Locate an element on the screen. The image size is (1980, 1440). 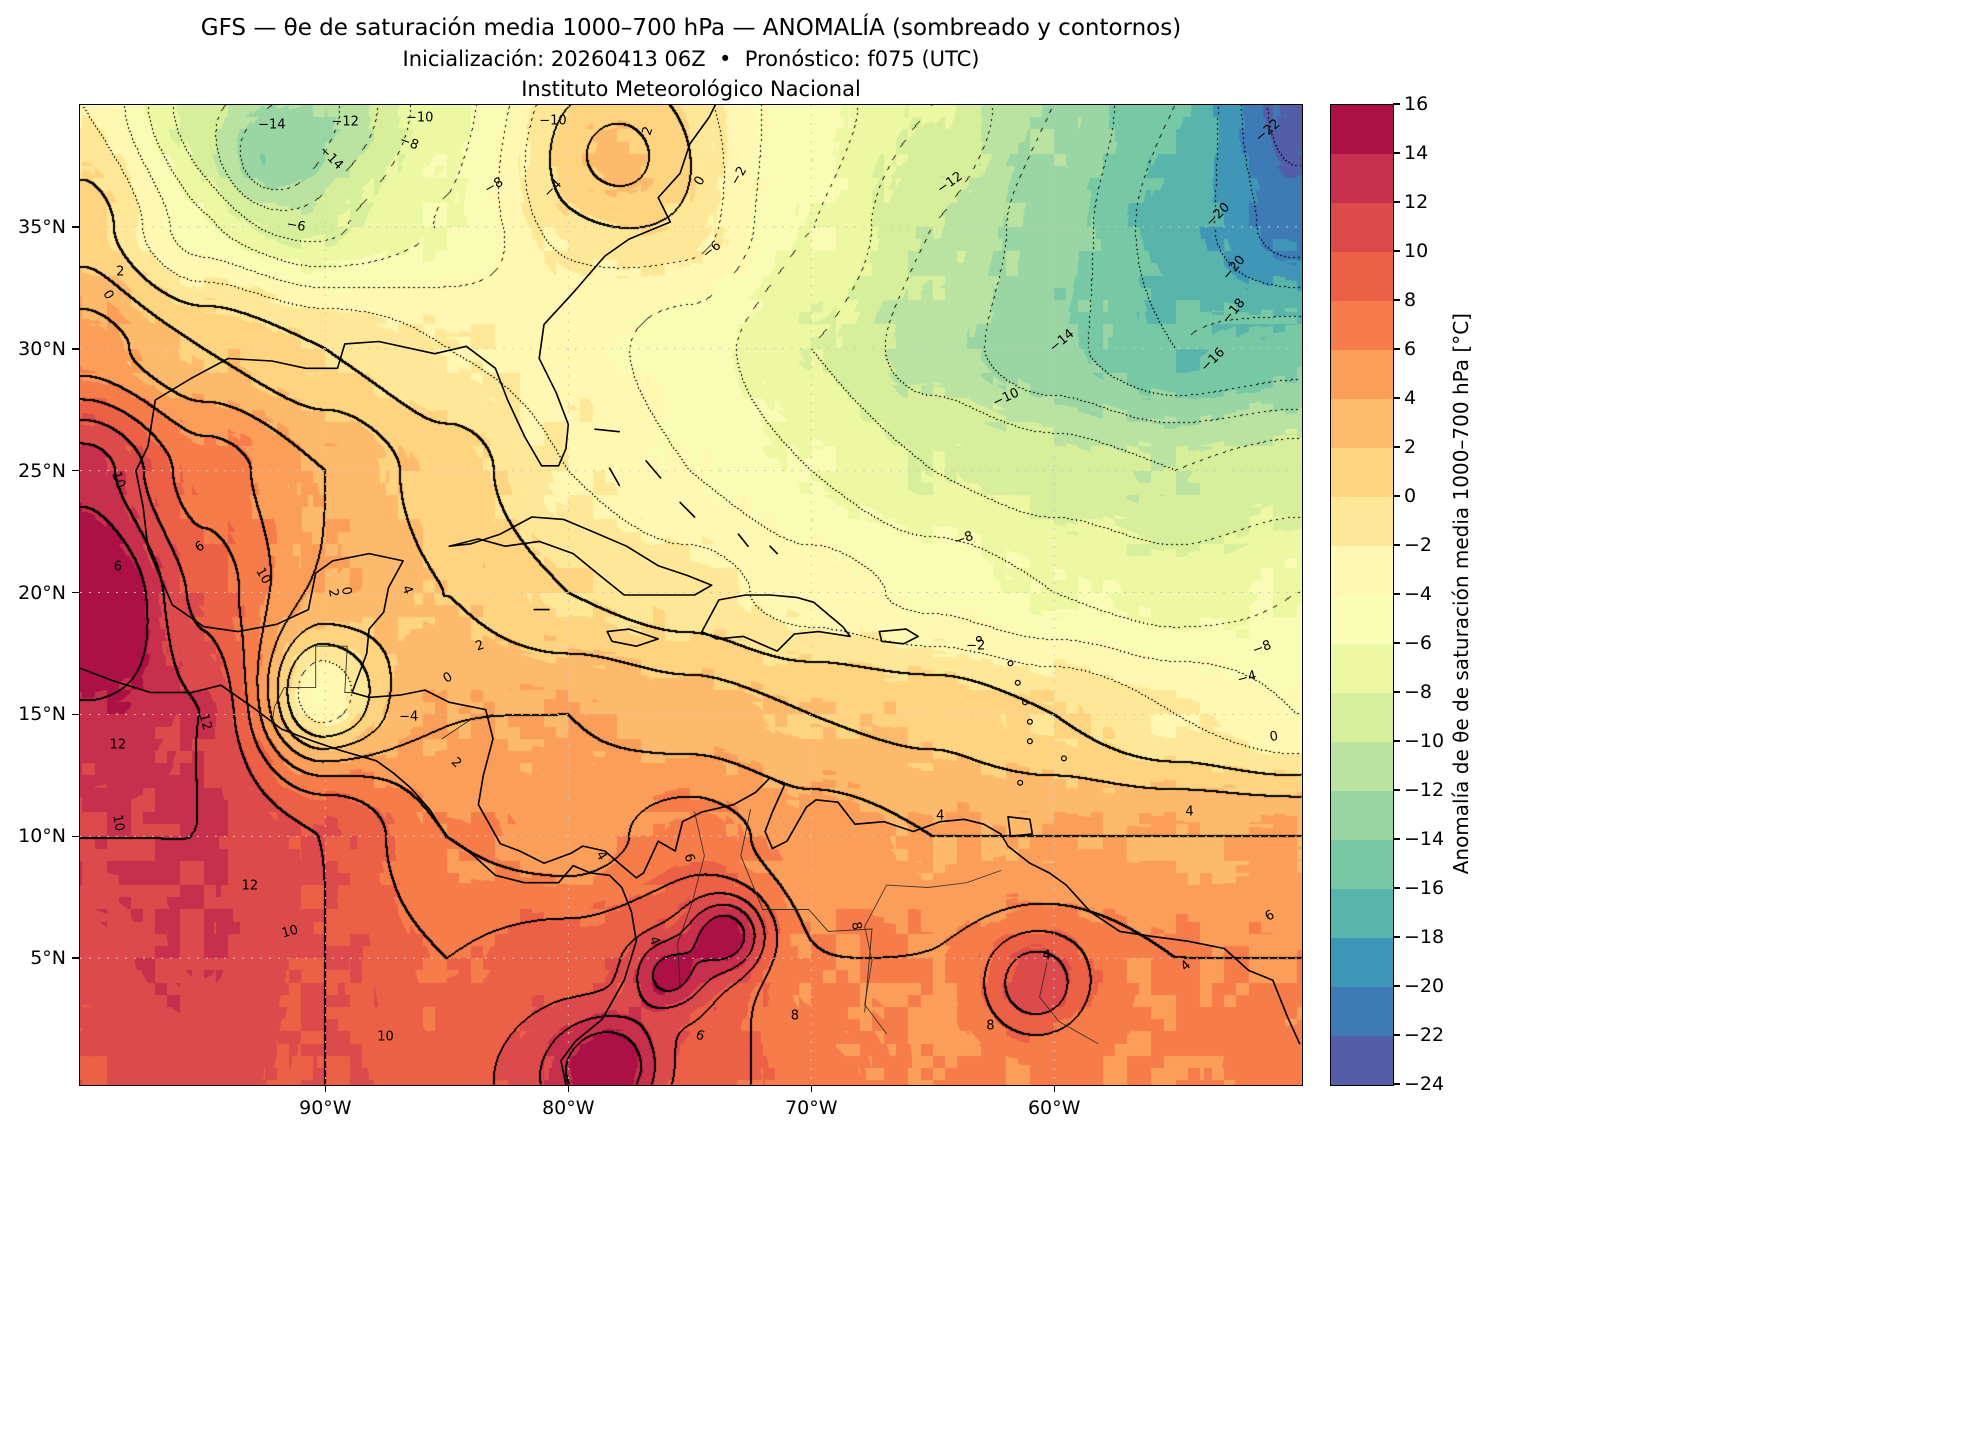
colorbar is located at coordinates (1362, 595).